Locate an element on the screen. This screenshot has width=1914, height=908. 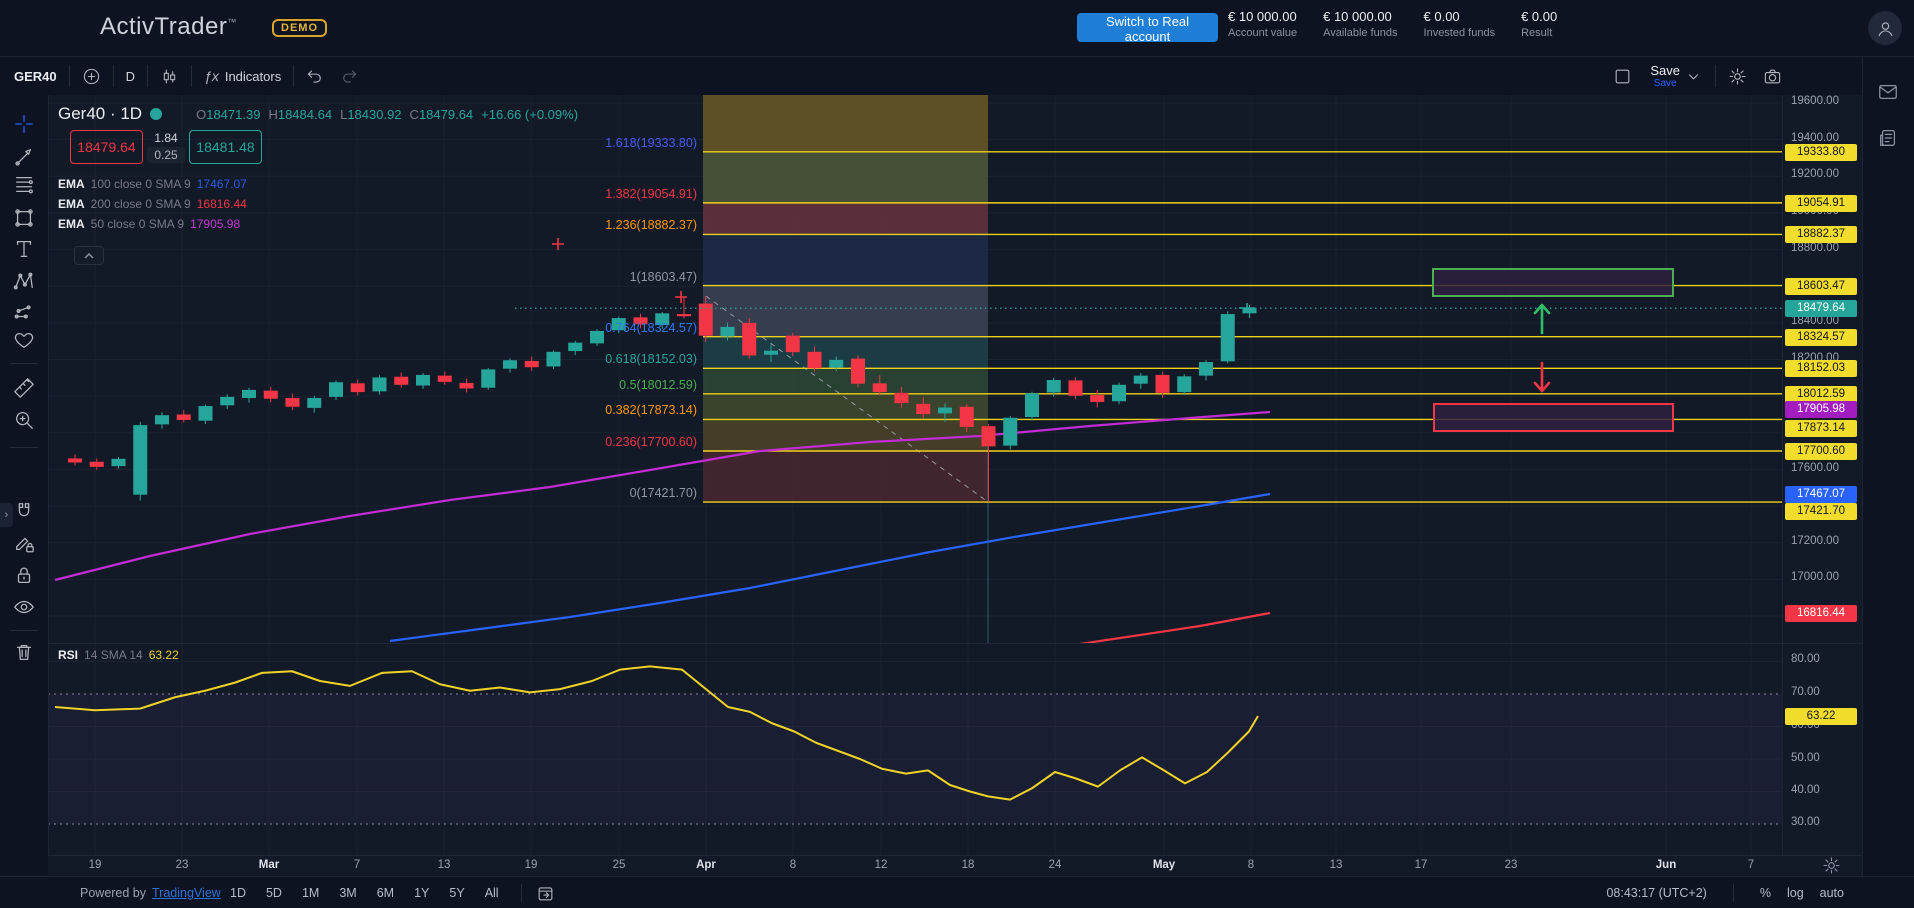
sell-bid-button: 18479.64 is located at coordinates (106, 147).